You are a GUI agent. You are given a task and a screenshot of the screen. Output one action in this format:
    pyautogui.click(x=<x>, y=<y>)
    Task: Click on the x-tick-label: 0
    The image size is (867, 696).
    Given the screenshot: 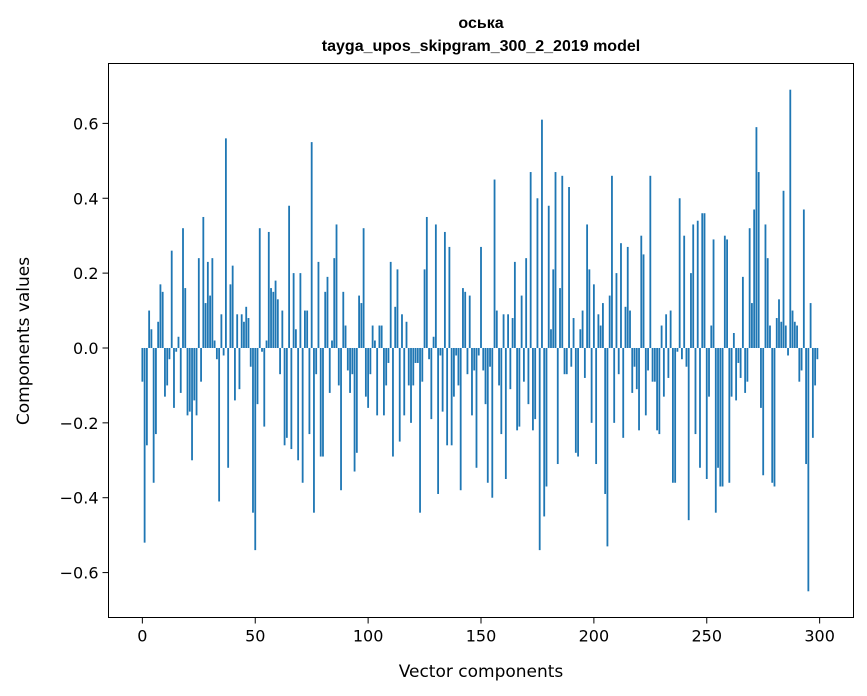 What is the action you would take?
    pyautogui.click(x=142, y=636)
    